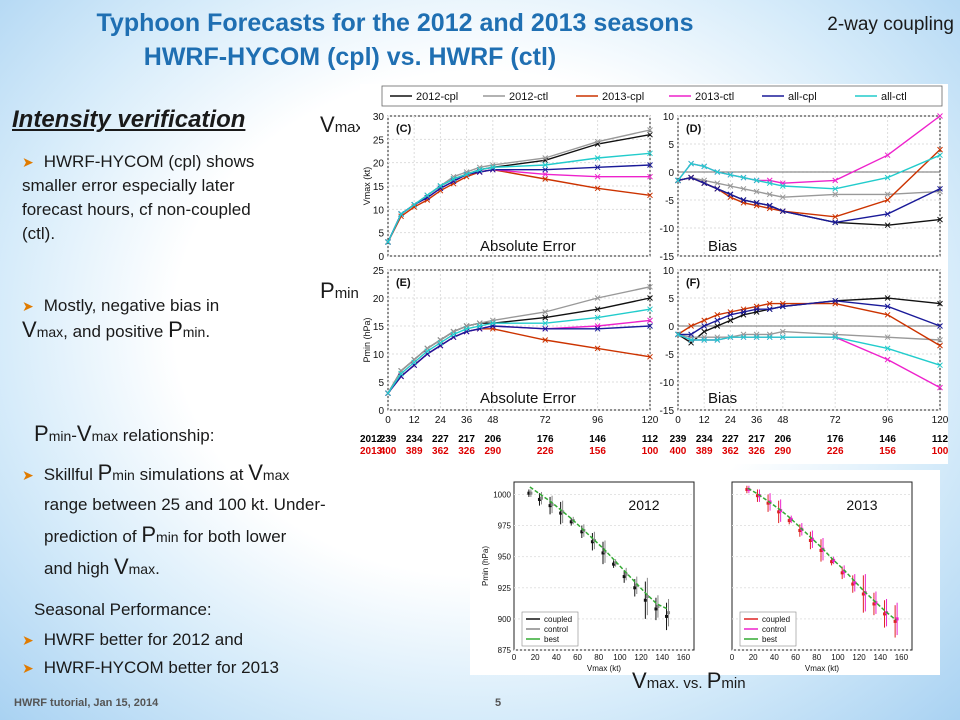 The image size is (960, 720). Describe the element at coordinates (440, 451) in the screenshot. I see `table-cell: 362` at that location.